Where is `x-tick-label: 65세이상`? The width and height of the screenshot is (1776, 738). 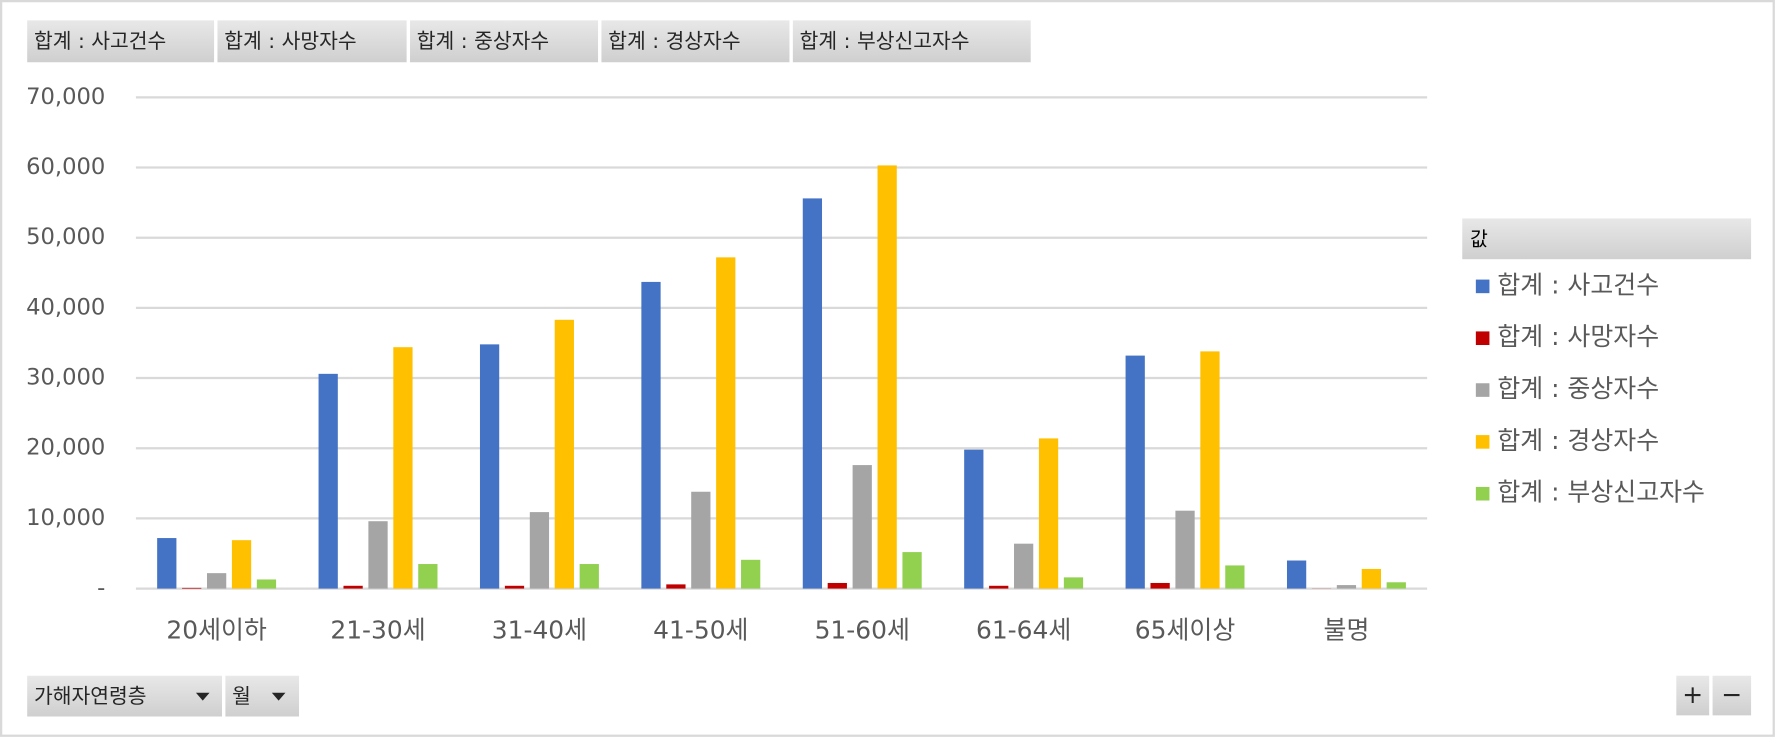 x-tick-label: 65세이상 is located at coordinates (1185, 630).